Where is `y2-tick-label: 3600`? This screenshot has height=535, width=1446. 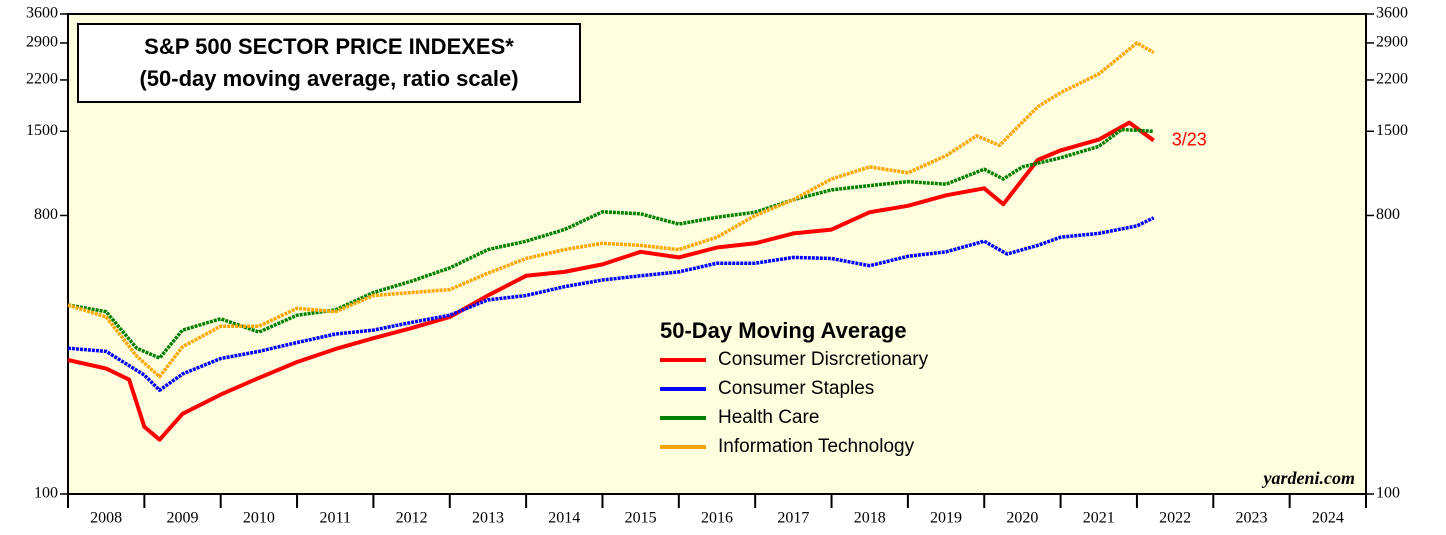
y2-tick-label: 3600 is located at coordinates (1392, 13).